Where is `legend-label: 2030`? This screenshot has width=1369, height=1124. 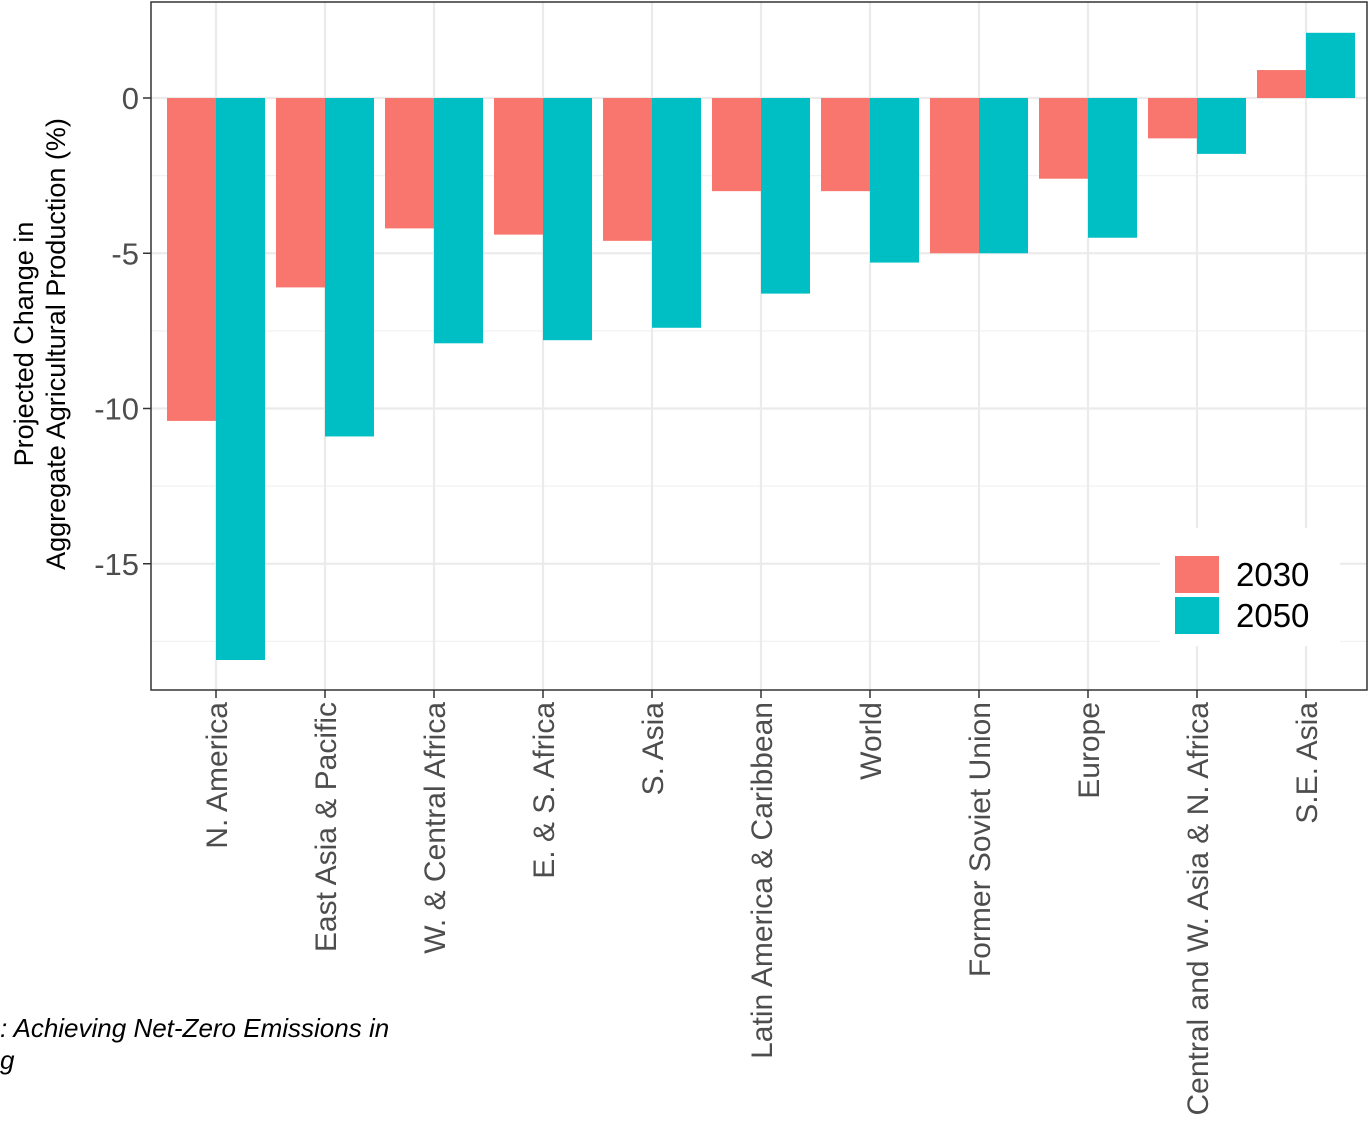
legend-label: 2030 is located at coordinates (1272, 574).